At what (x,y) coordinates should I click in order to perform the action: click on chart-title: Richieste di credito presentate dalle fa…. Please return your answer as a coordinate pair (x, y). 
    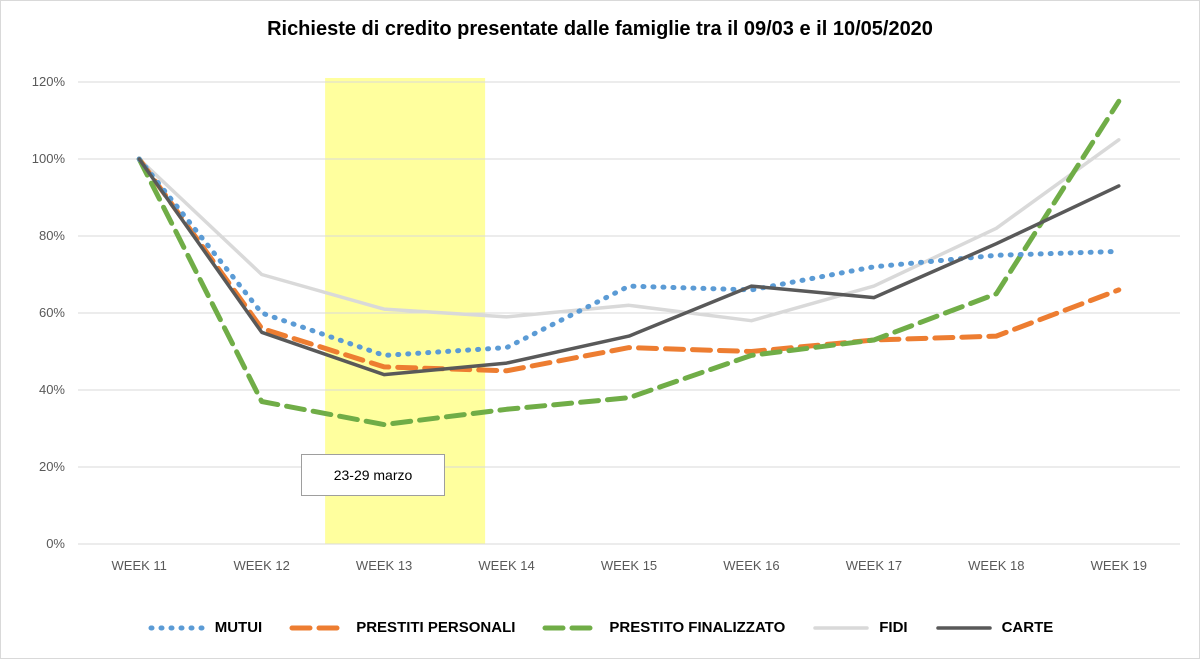
    Looking at the image, I should click on (600, 29).